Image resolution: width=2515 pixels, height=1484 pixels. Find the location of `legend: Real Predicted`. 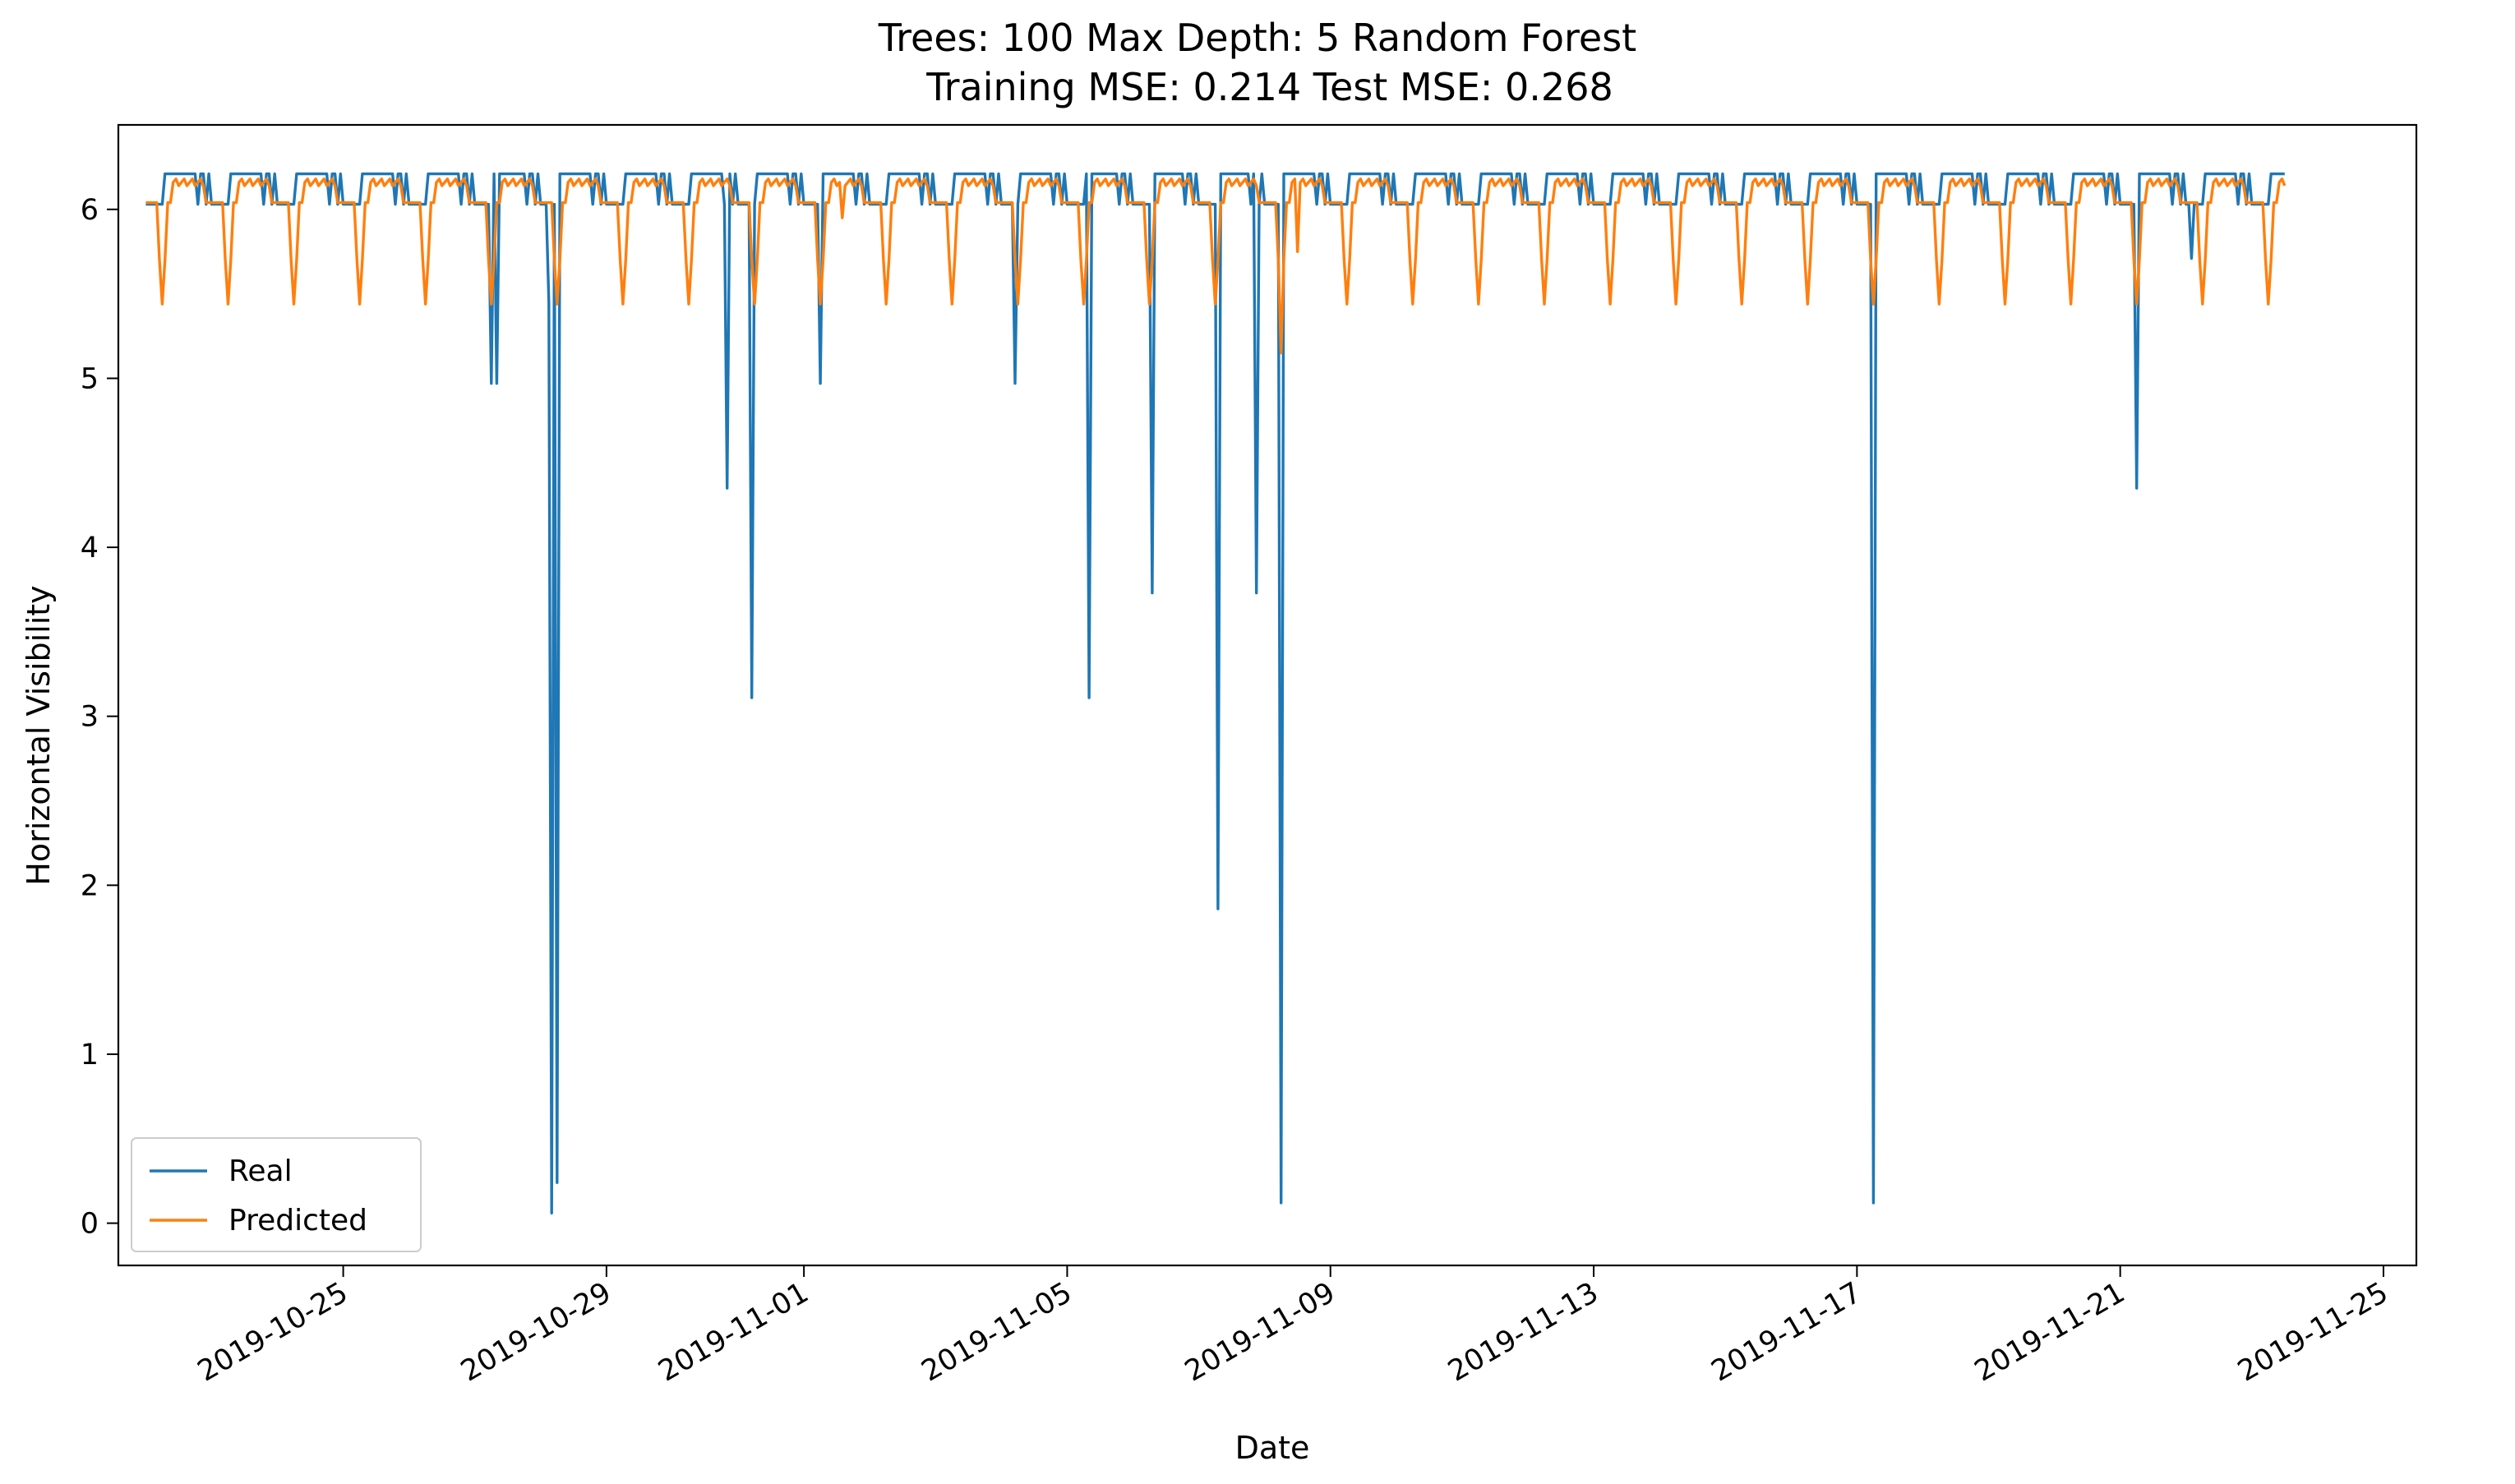

legend: Real Predicted is located at coordinates (276, 1194).